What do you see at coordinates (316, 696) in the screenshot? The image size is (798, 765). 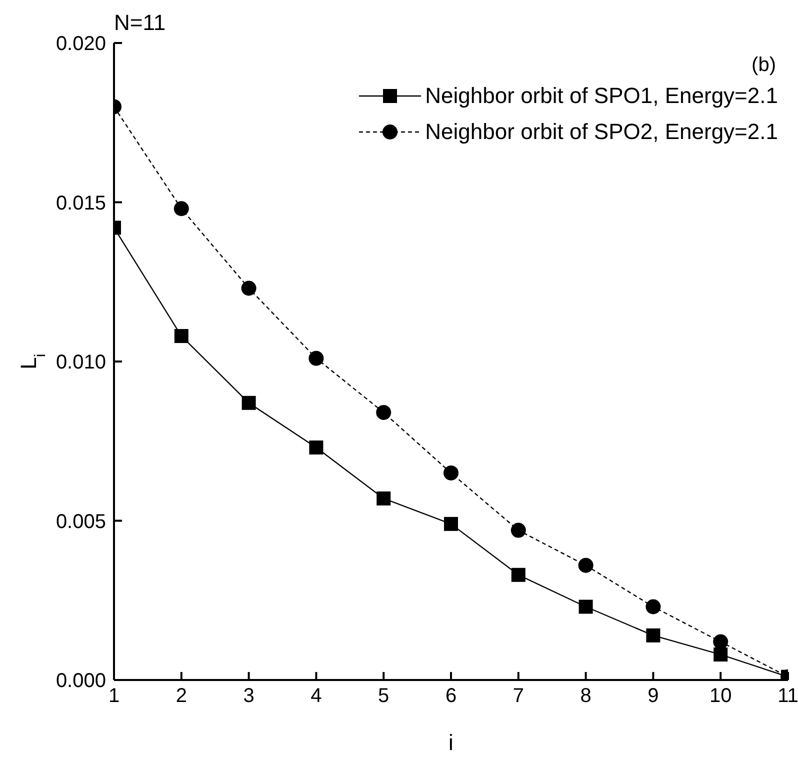 I see `x-tick-label: 4` at bounding box center [316, 696].